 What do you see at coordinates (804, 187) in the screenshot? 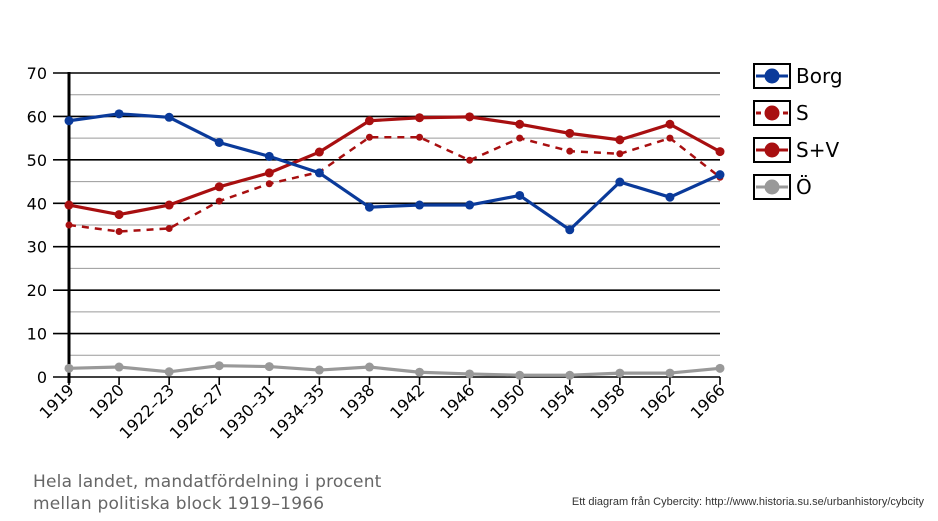
I see `legend-label: Ö` at bounding box center [804, 187].